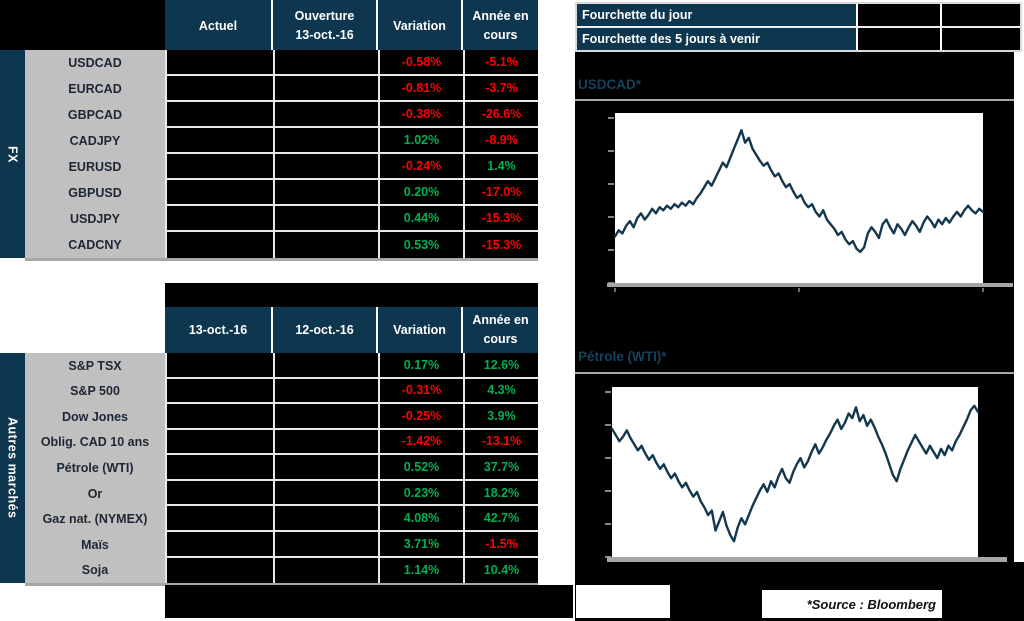  What do you see at coordinates (794, 373) in the screenshot?
I see `wti-divider` at bounding box center [794, 373].